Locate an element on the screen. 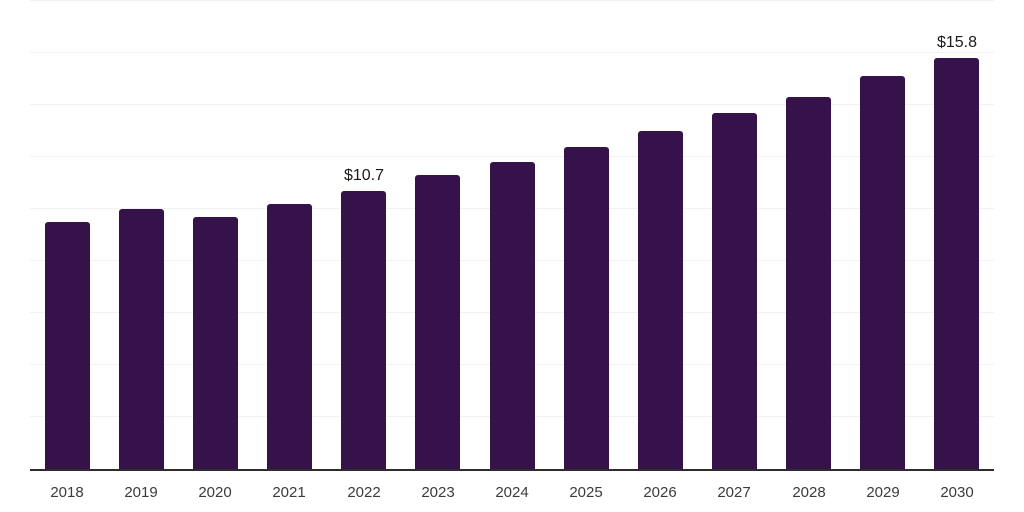 This screenshot has width=1024, height=512. x-axis-label: 2019 is located at coordinates (141, 492).